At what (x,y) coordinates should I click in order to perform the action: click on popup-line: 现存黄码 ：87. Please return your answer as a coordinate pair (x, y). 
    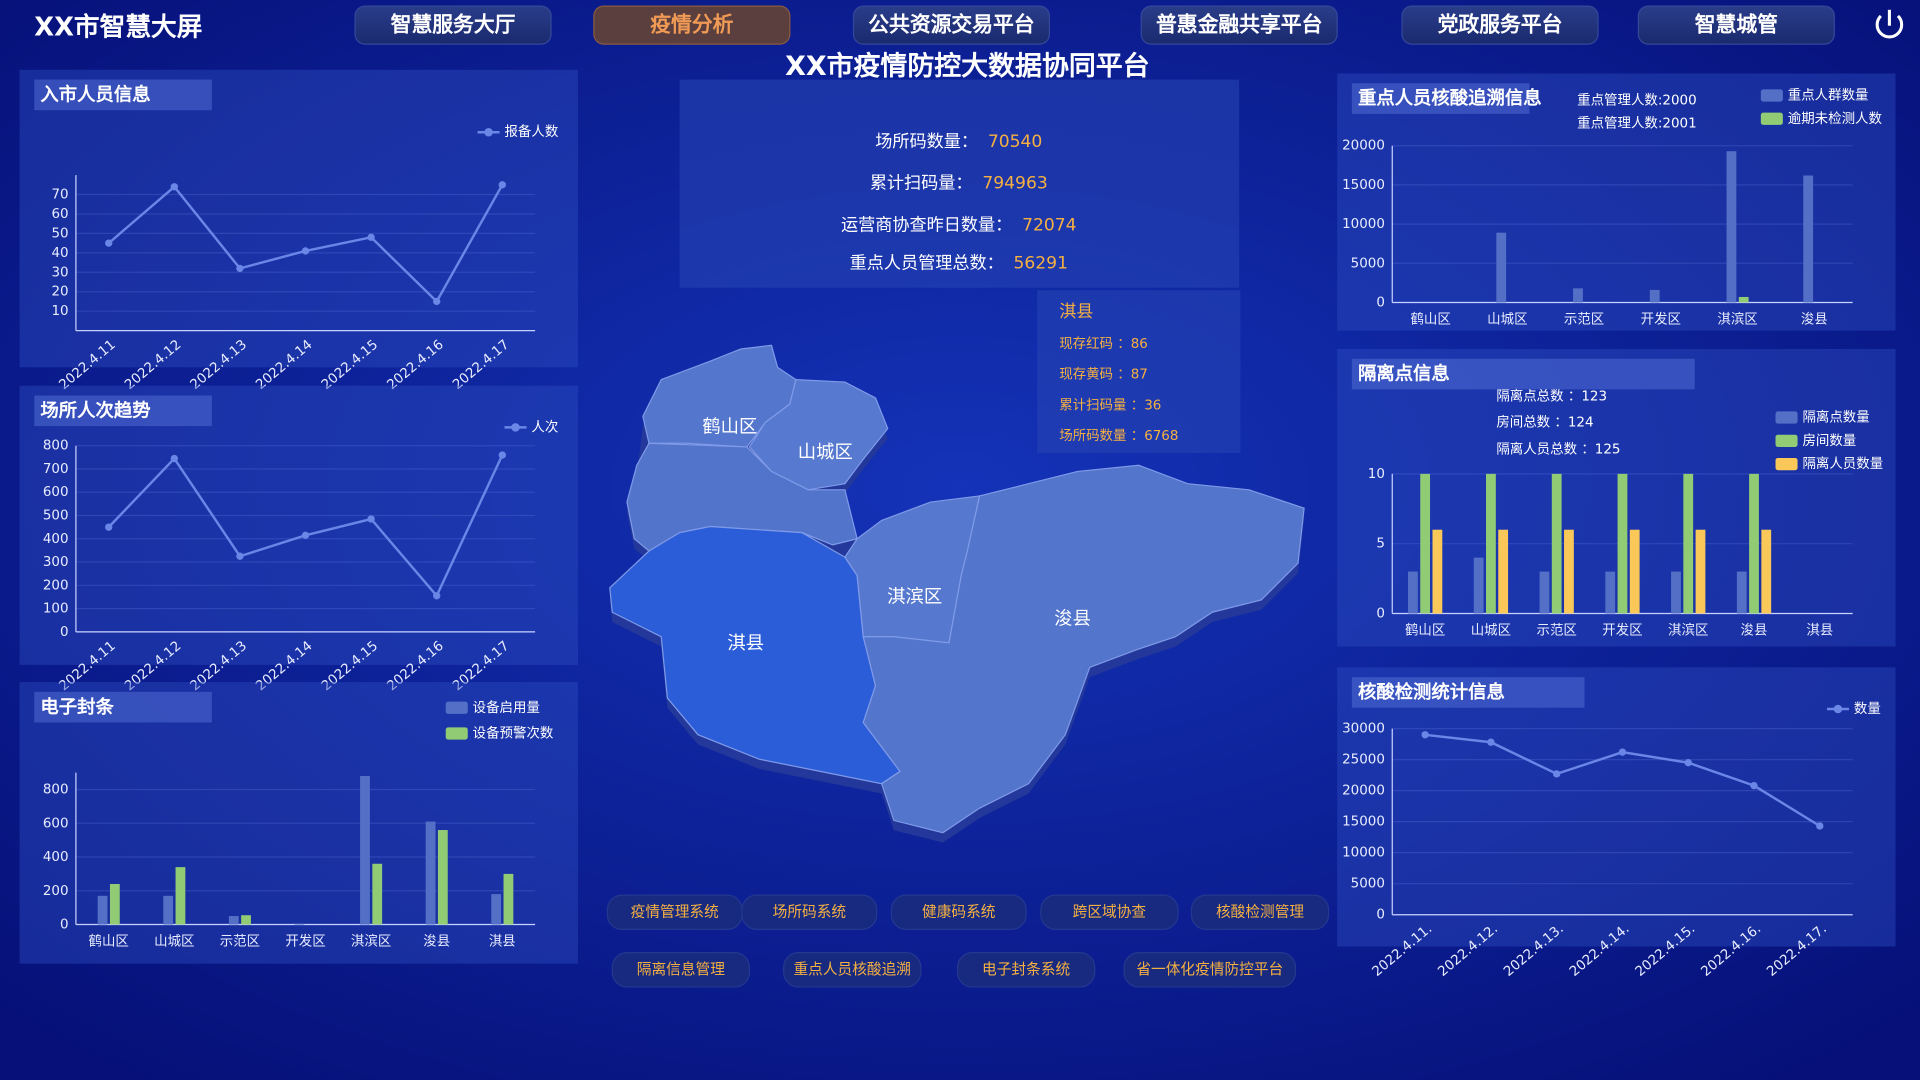
    Looking at the image, I should click on (1103, 375).